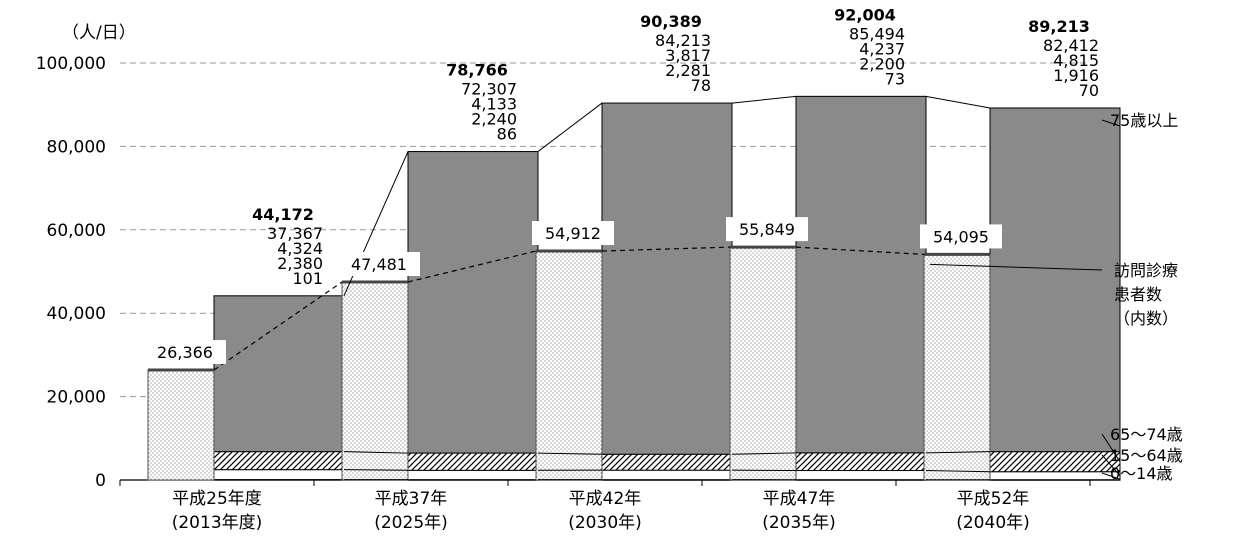 Image resolution: width=1235 pixels, height=544 pixels. What do you see at coordinates (489, 89) in the screenshot?
I see `segment-value-label: 72,307` at bounding box center [489, 89].